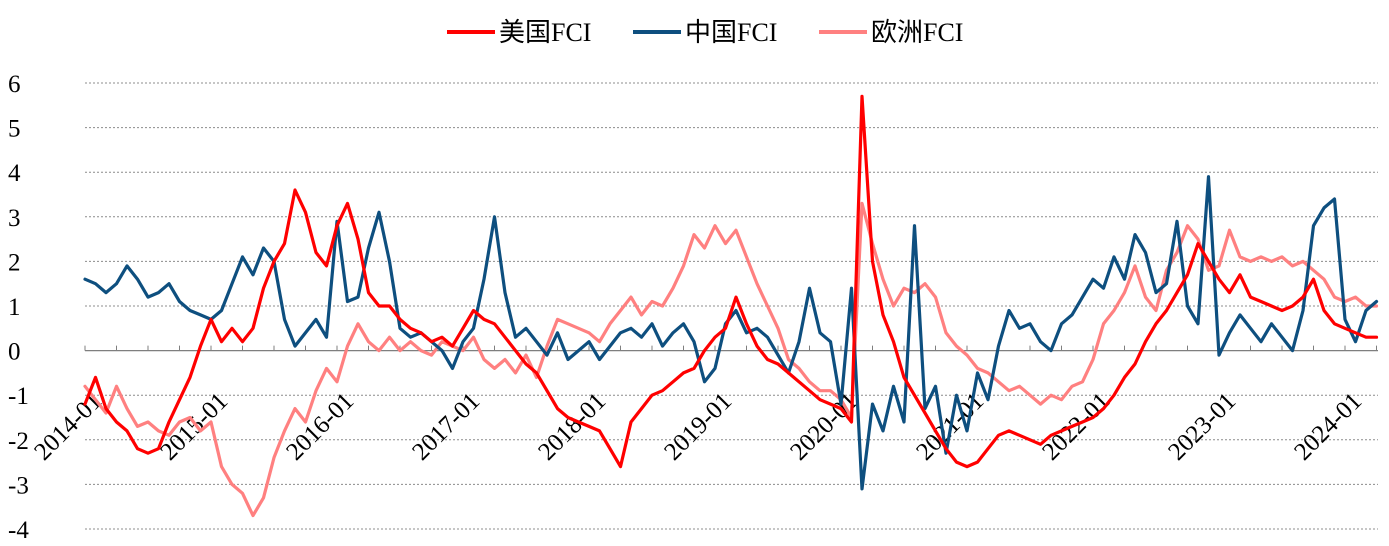 The image size is (1389, 546). Describe the element at coordinates (18, 396) in the screenshot. I see `y-tick-label: -1` at that location.